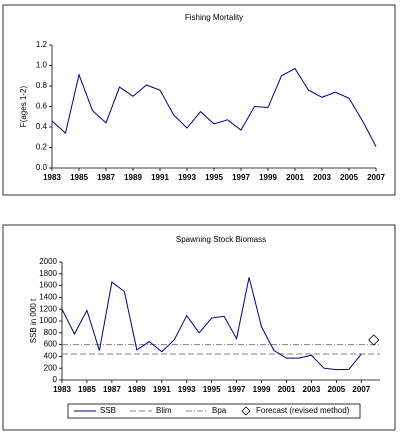  I want to click on legend-label: SSB, so click(108, 410).